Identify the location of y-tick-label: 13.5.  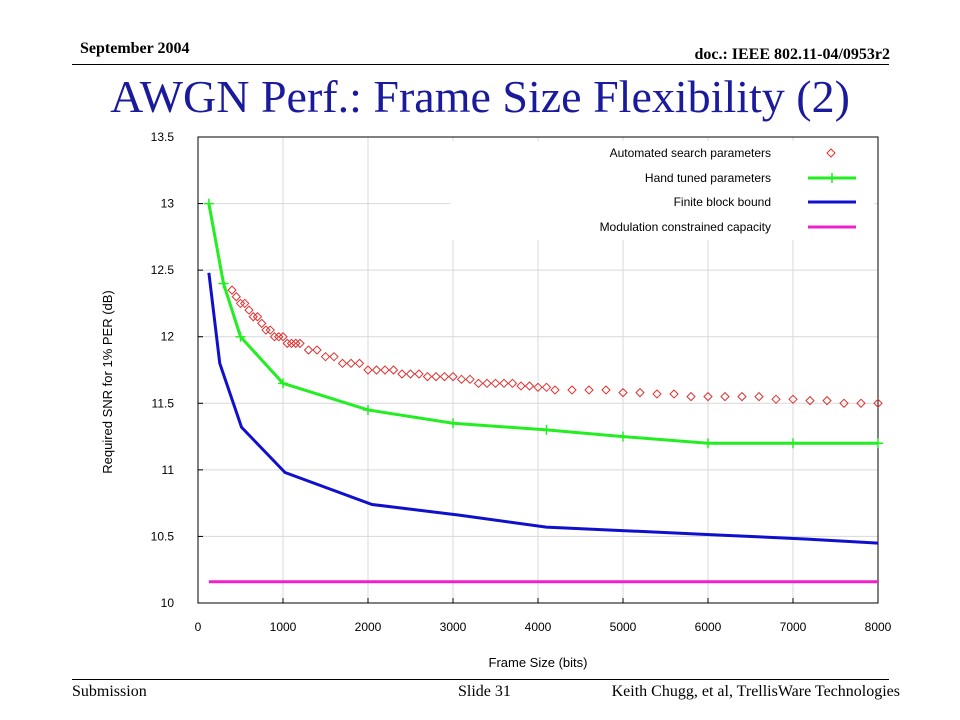
(163, 137).